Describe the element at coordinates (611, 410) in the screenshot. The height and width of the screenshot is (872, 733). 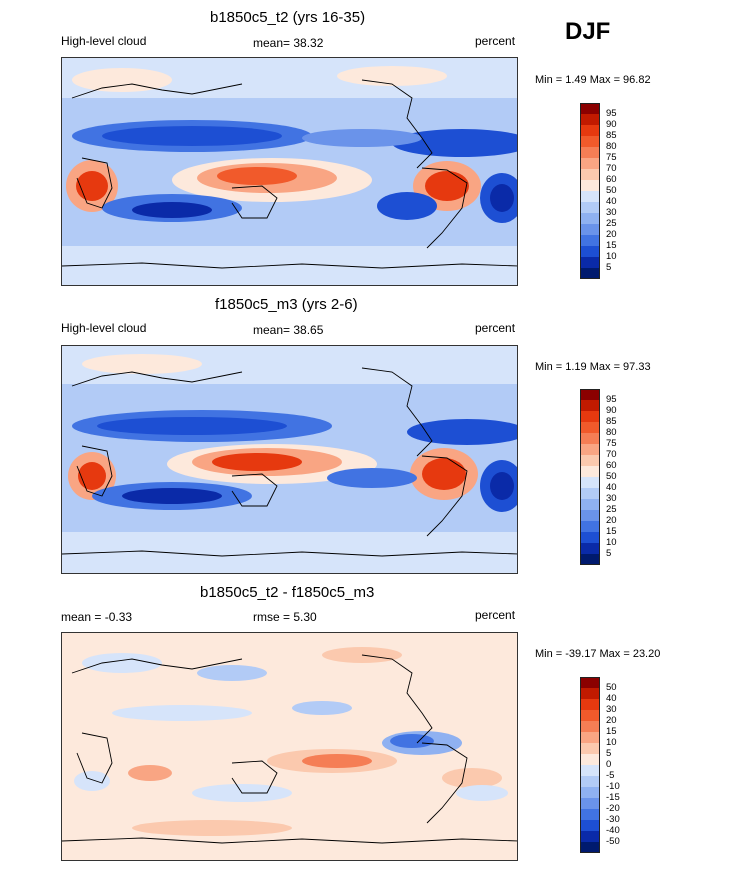
I see `panel-2-colorbar-tick: 90` at that location.